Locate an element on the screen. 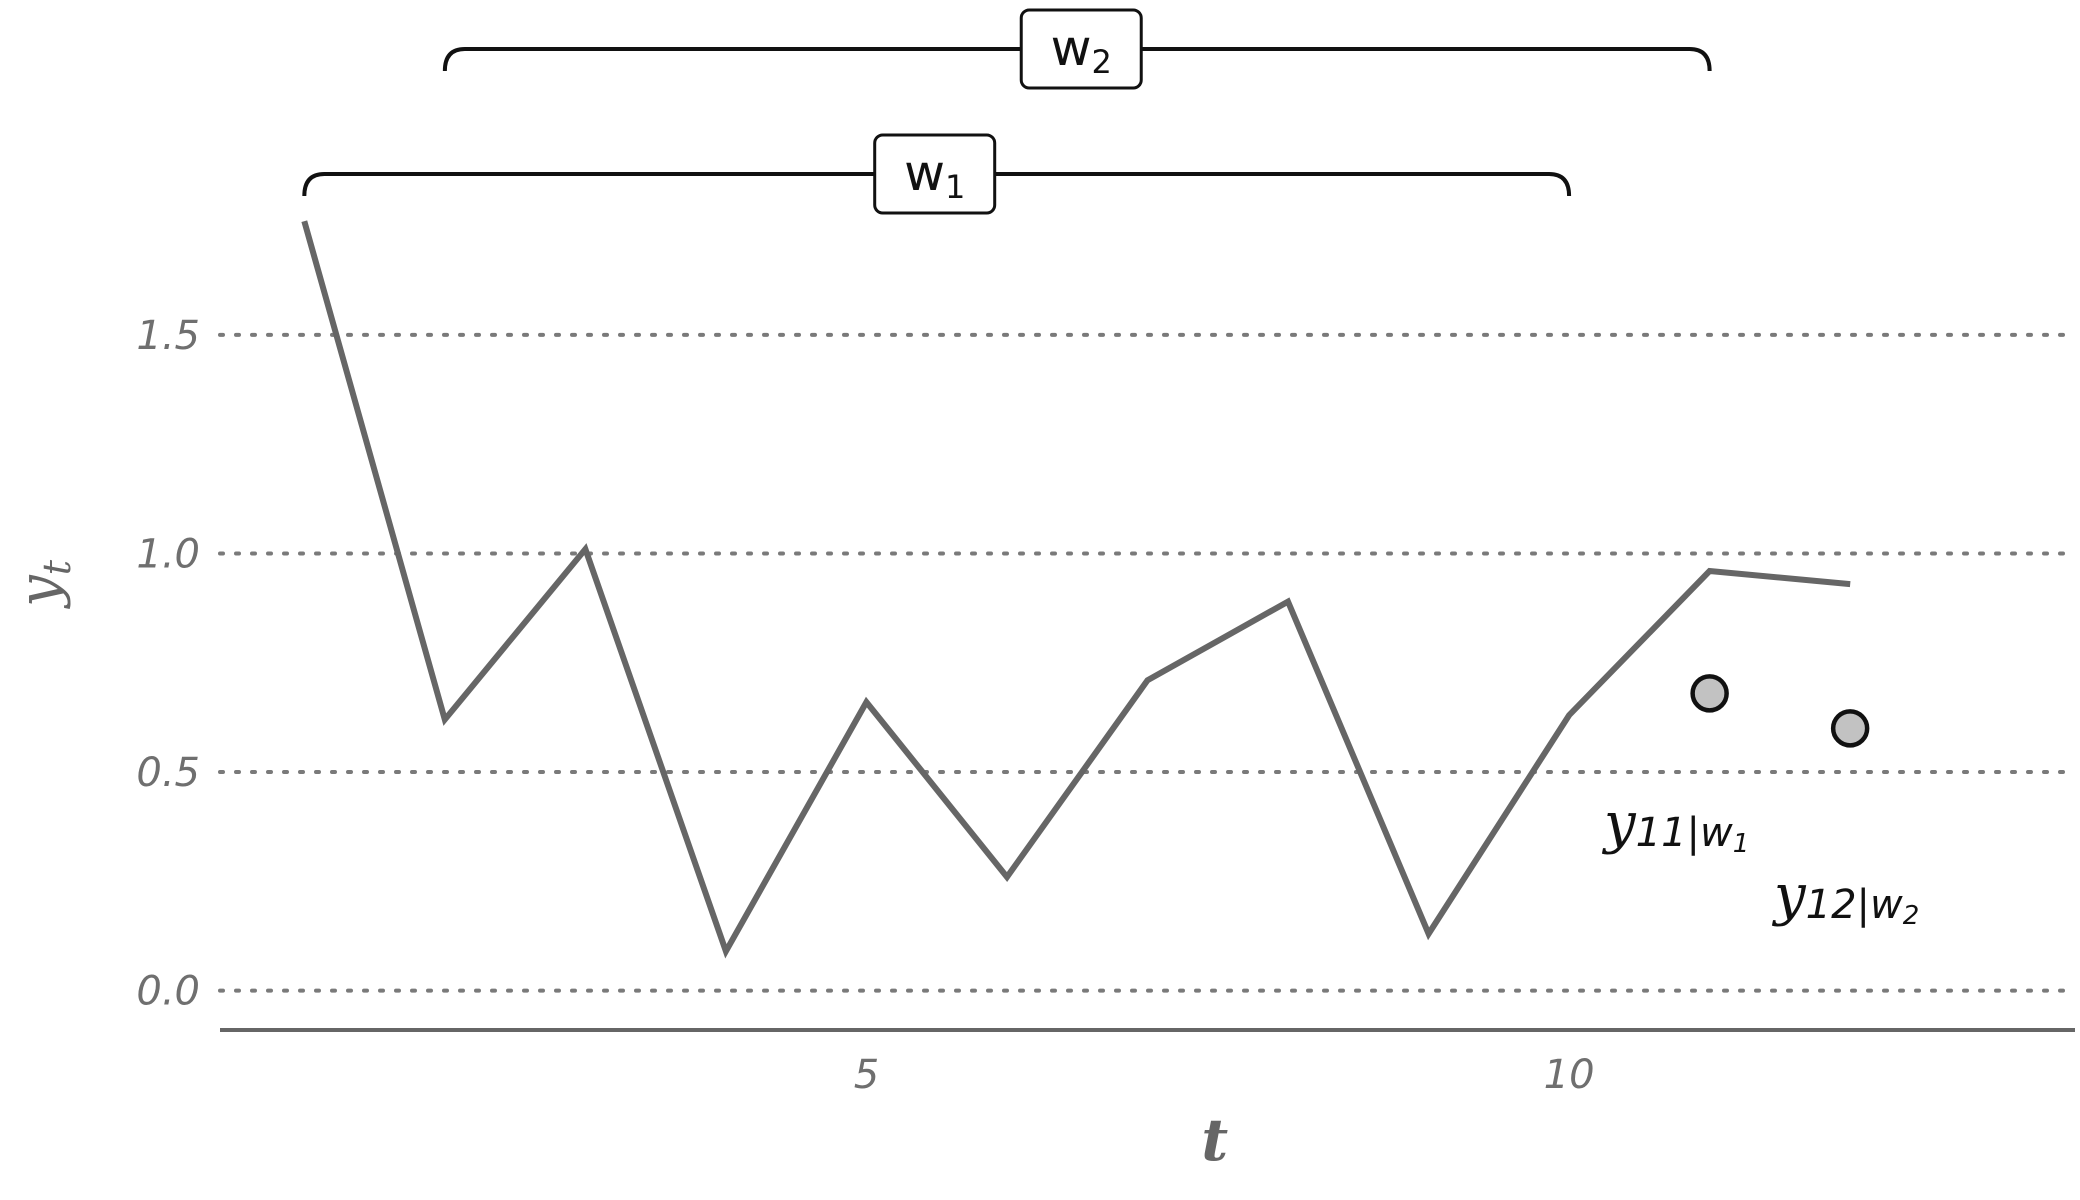 The height and width of the screenshot is (1200, 2080). y-axis-title-sub: t is located at coordinates (57, 567).